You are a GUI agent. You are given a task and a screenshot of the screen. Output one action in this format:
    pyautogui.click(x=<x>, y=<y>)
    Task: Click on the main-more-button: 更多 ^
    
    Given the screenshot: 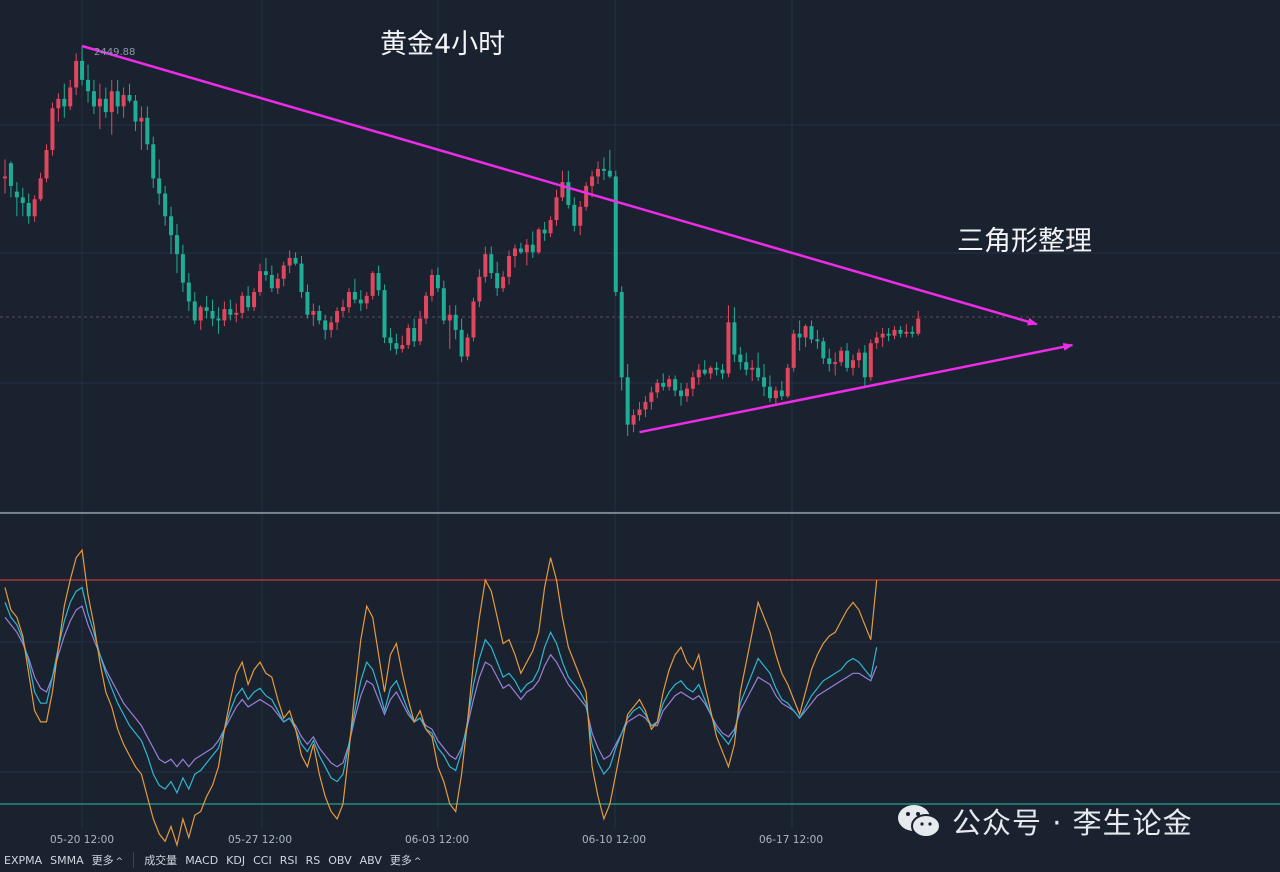 What is the action you would take?
    pyautogui.click(x=108, y=860)
    